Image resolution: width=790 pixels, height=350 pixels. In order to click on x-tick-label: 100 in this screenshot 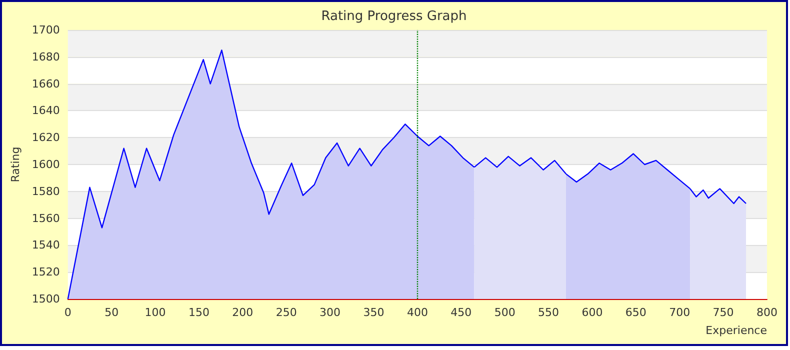, I will do `click(155, 312)`.